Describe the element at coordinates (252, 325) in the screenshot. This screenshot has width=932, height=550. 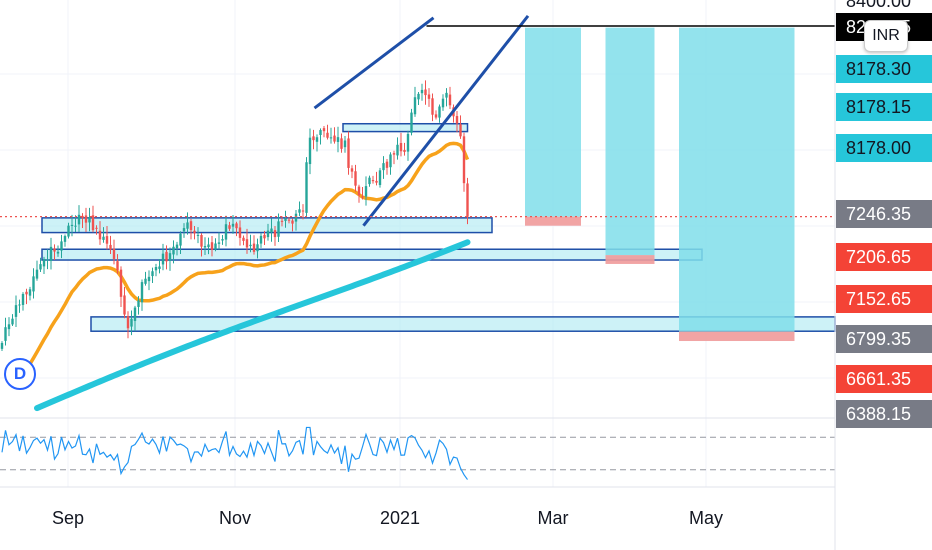
I see `ma-long-line` at that location.